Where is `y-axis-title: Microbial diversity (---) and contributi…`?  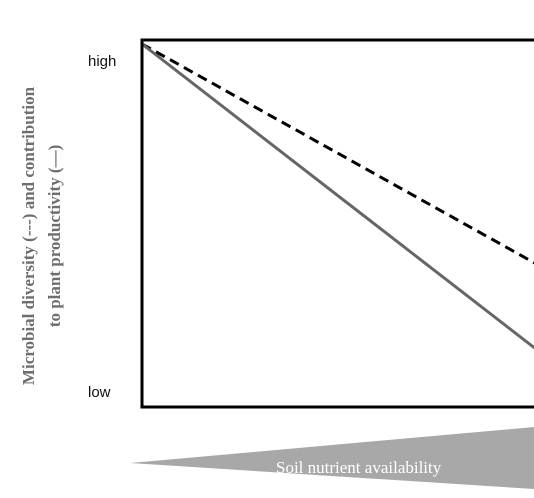 y-axis-title: Microbial diversity (---) and contributi… is located at coordinates (41, 235).